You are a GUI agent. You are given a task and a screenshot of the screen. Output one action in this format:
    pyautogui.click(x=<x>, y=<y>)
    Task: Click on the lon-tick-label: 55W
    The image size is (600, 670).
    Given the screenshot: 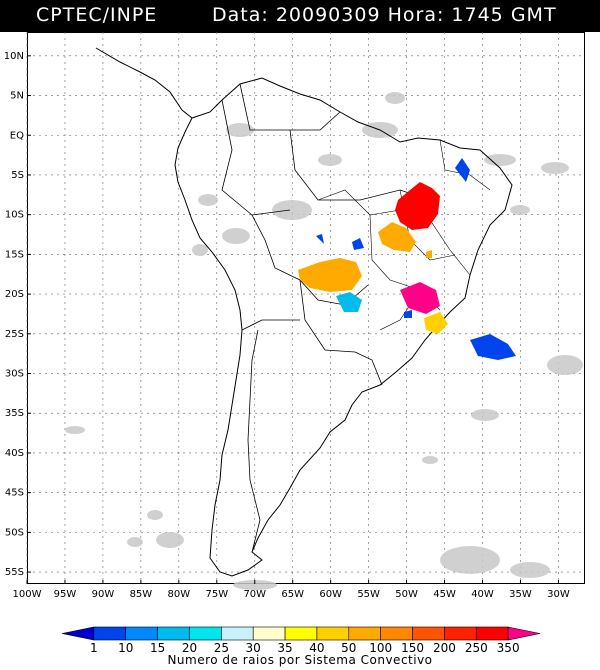 What is the action you would take?
    pyautogui.click(x=368, y=594)
    